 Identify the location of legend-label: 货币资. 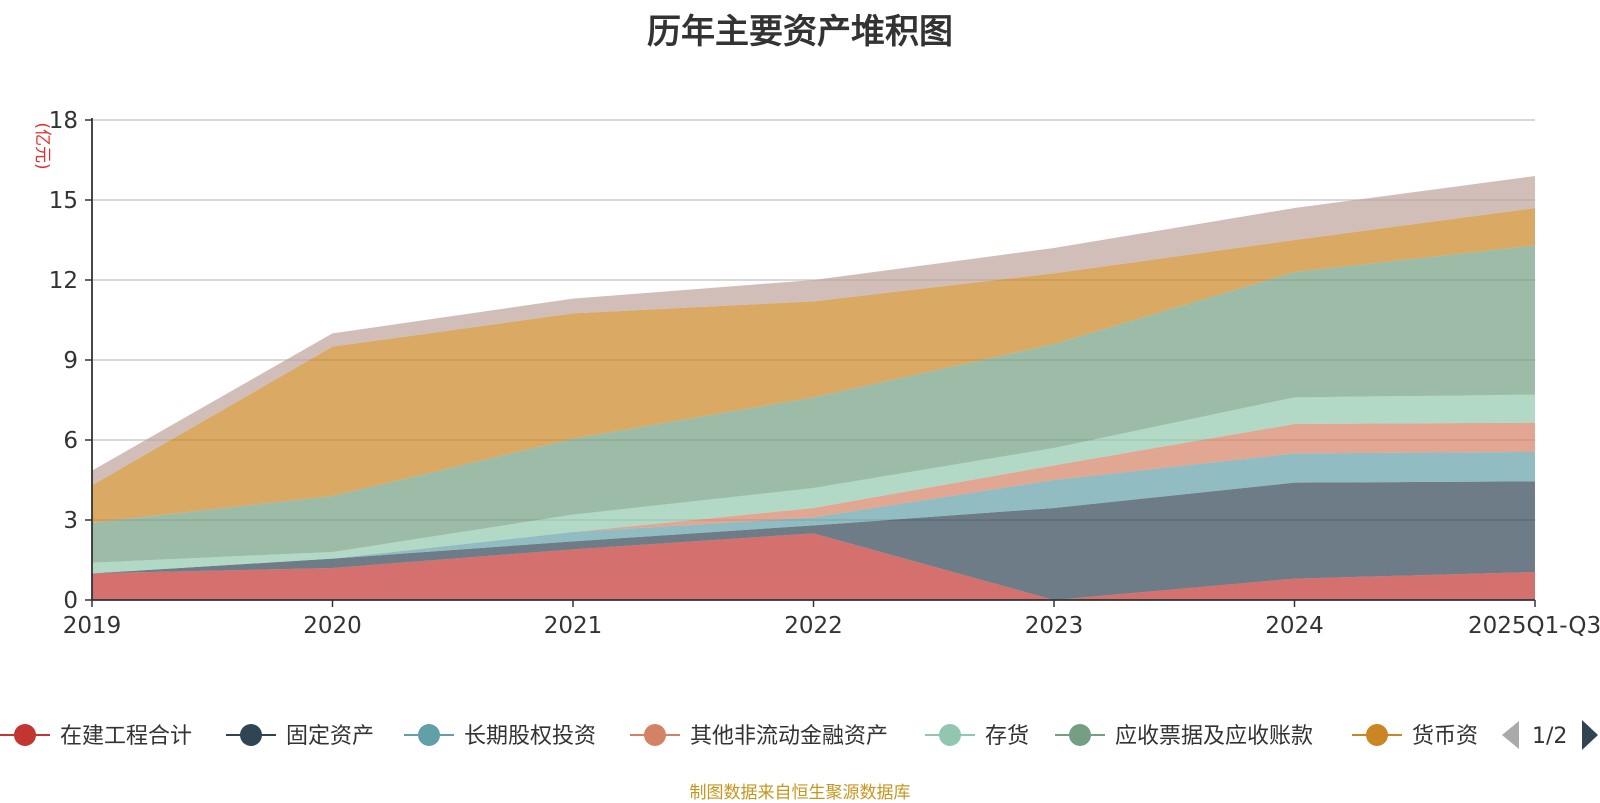
(1445, 736).